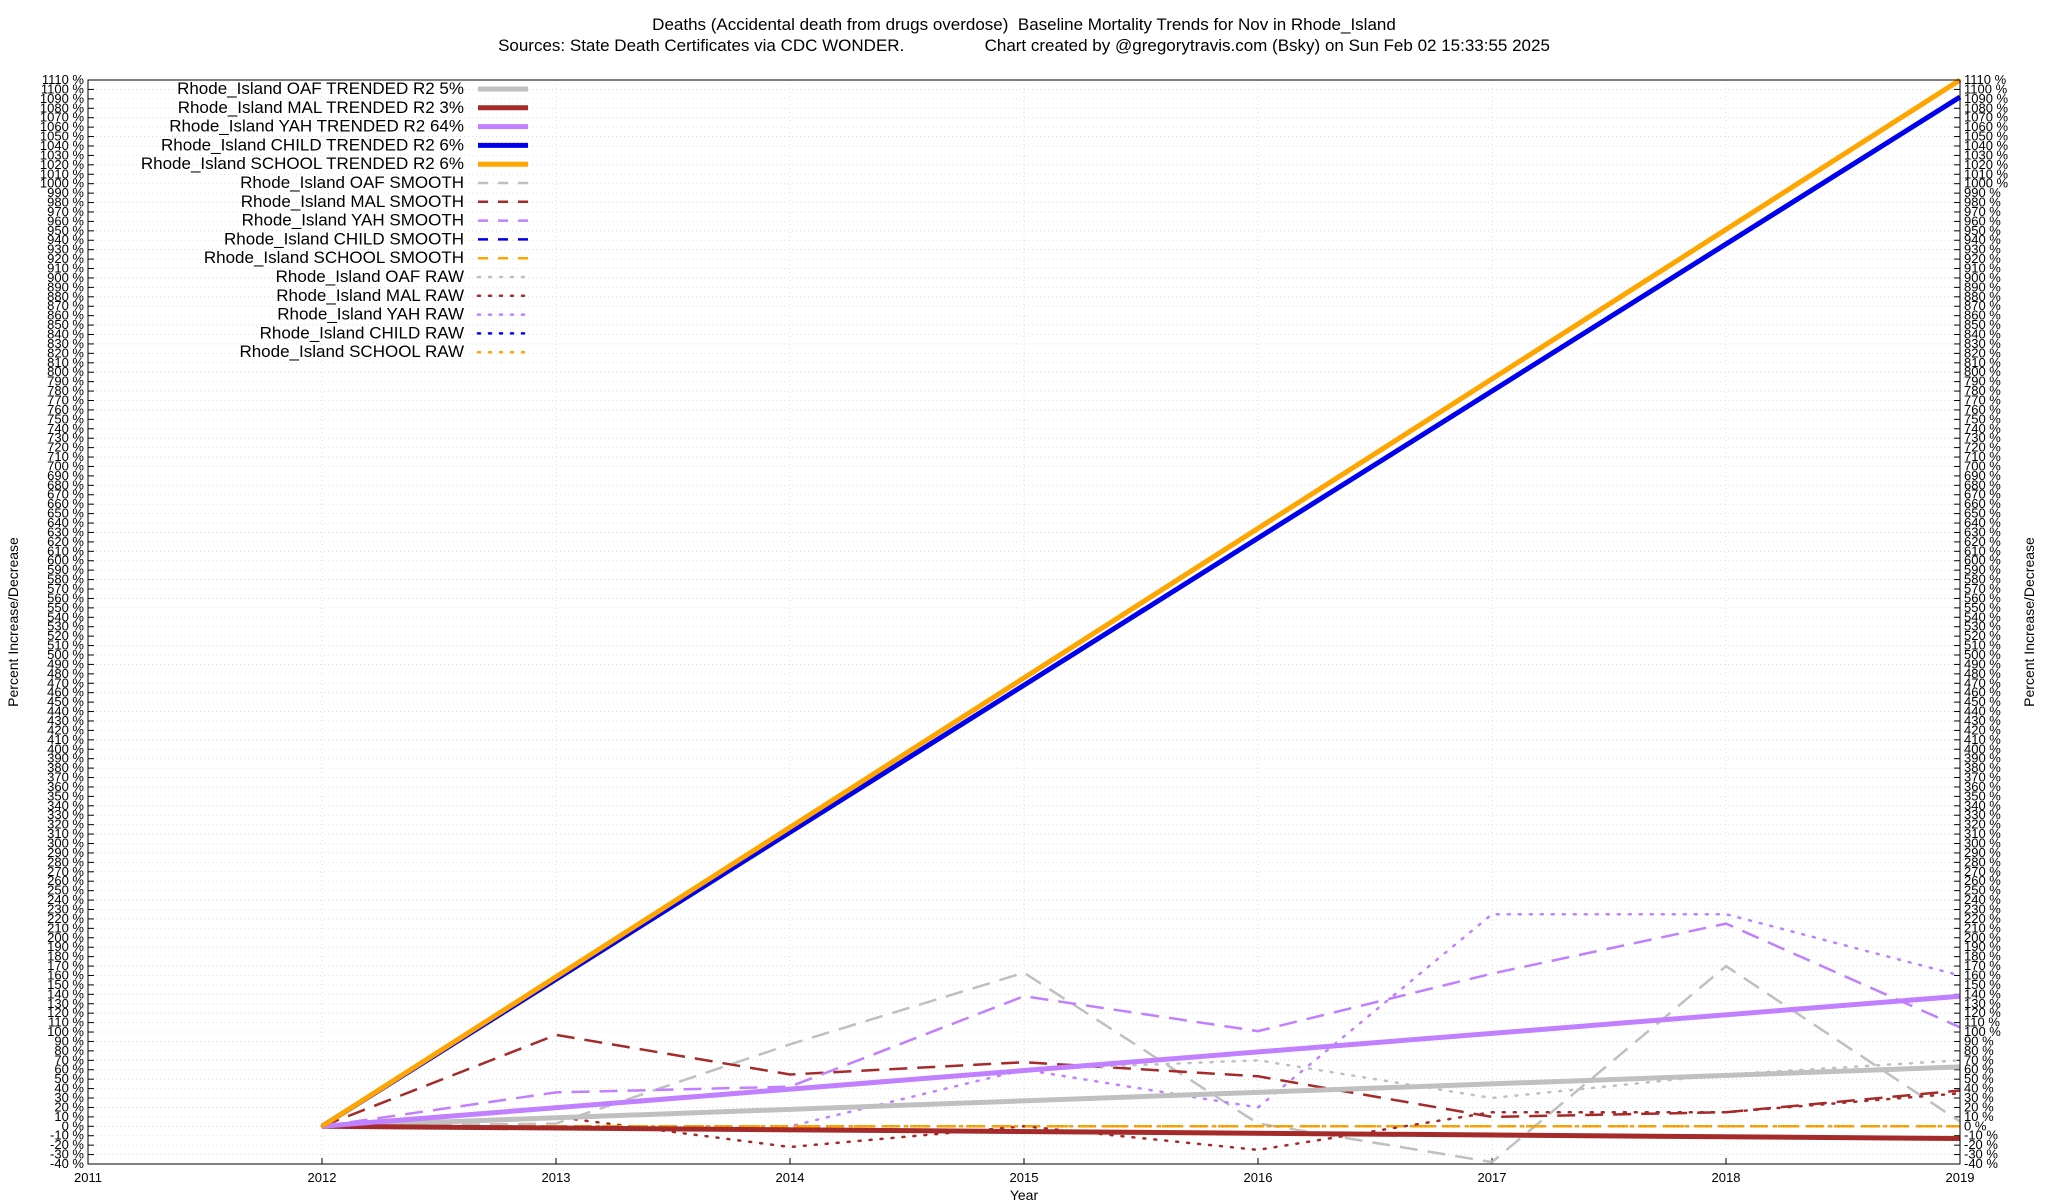 This screenshot has width=2048, height=1200. Describe the element at coordinates (1982, 635) in the screenshot. I see `y-tick-label-right: 520 %` at that location.